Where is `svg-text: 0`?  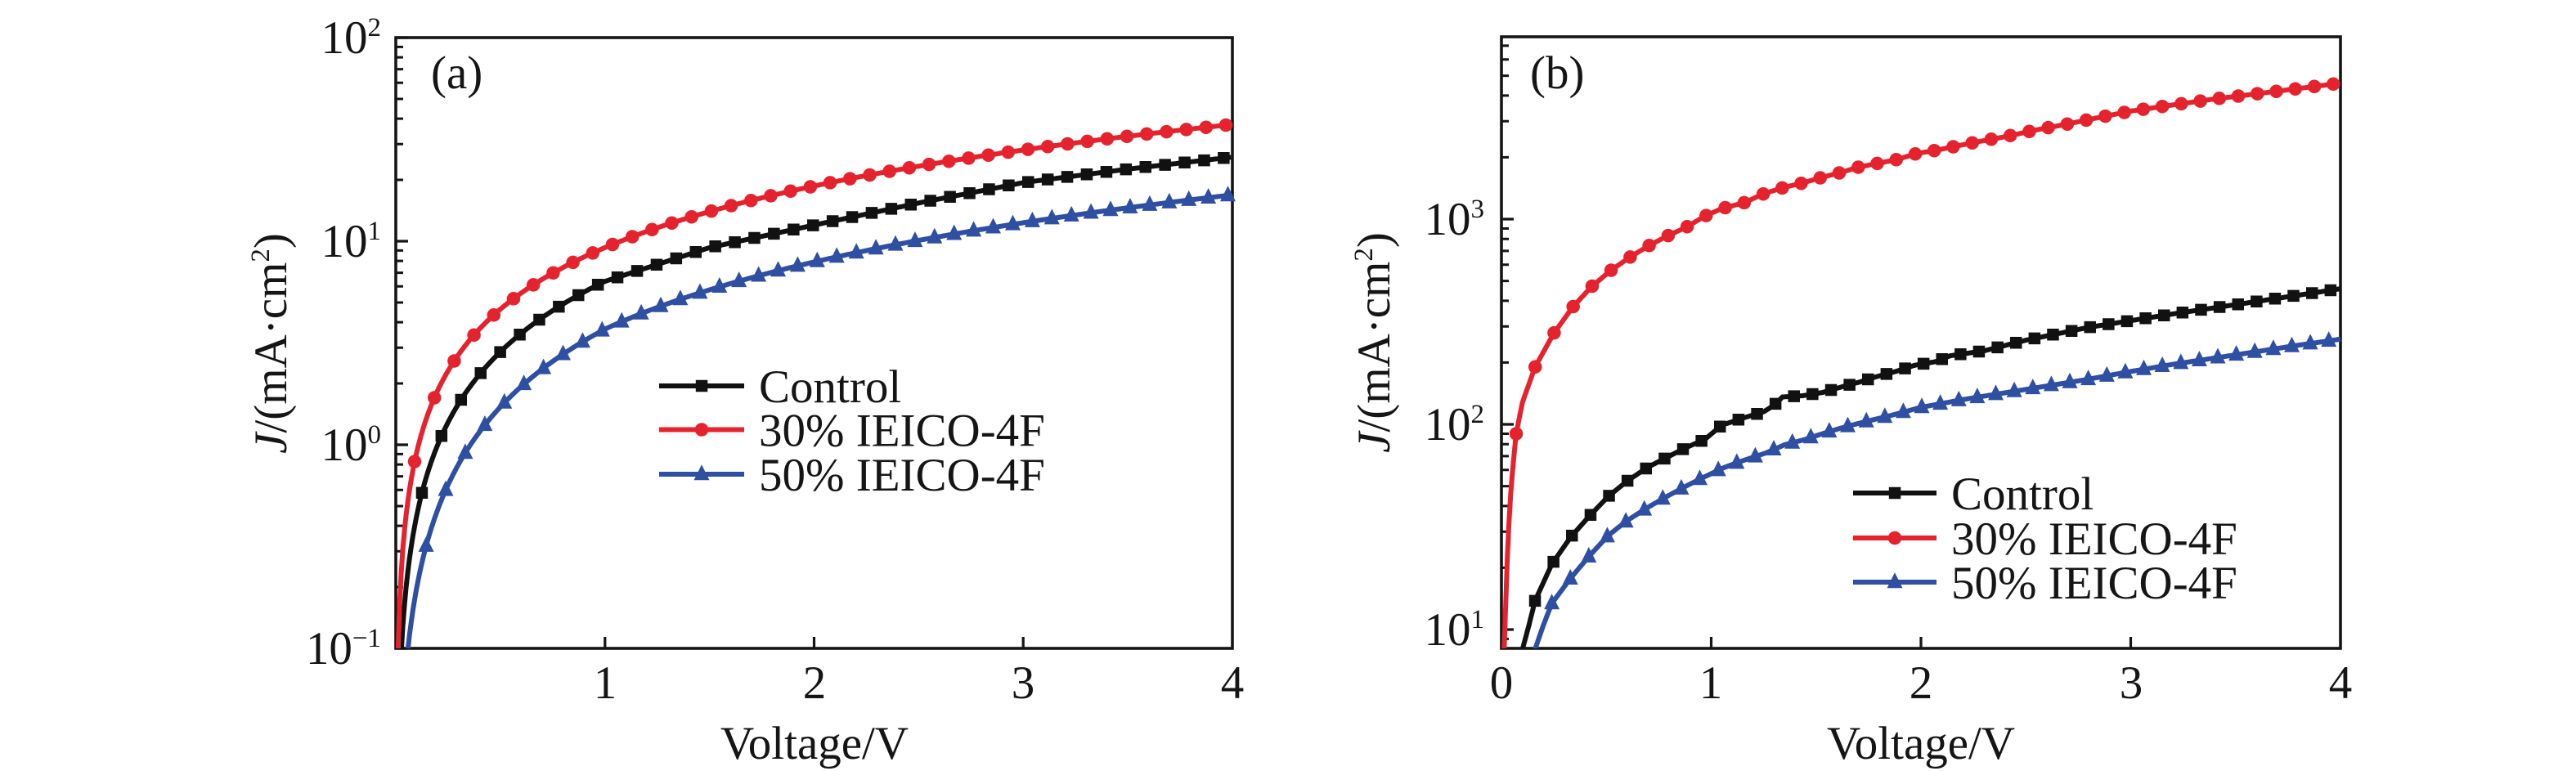 svg-text: 0 is located at coordinates (1502, 683).